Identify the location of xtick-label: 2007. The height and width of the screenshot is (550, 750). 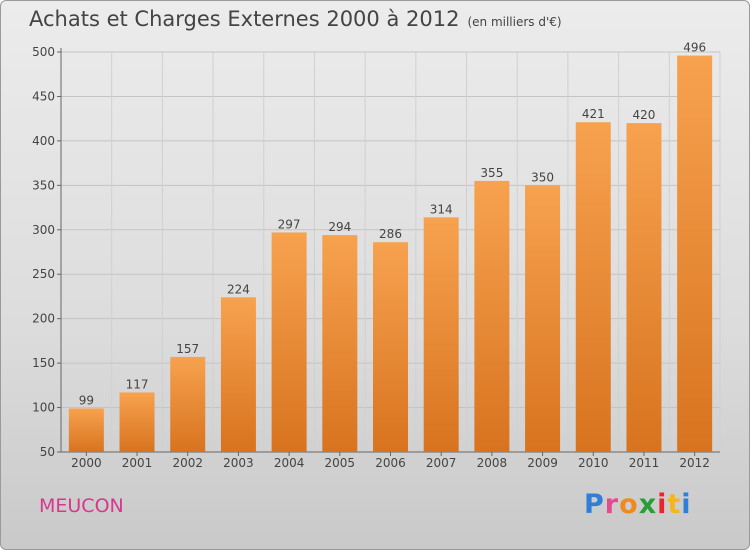
(441, 463).